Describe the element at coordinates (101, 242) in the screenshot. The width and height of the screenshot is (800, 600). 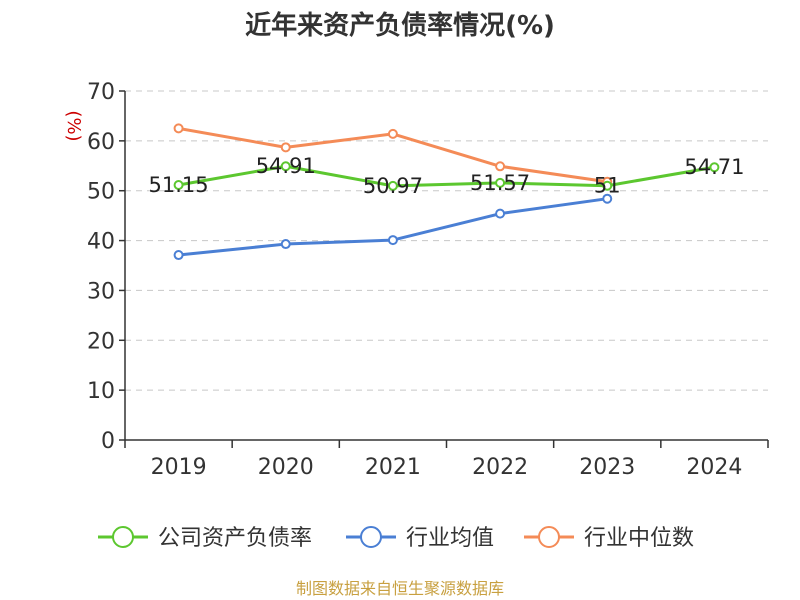
I see `y-tick-label: 40` at that location.